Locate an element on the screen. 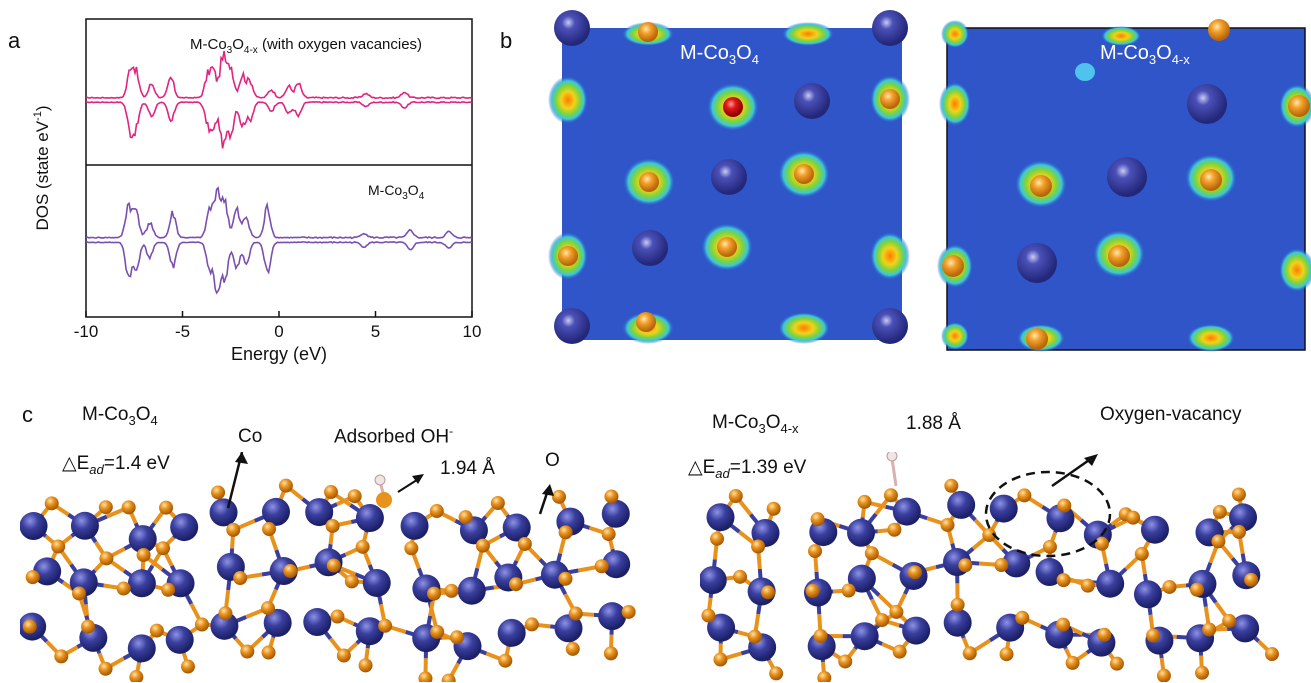 The image size is (1311, 683). vacancy-pointer-arrowhead is located at coordinates (1091, 460).